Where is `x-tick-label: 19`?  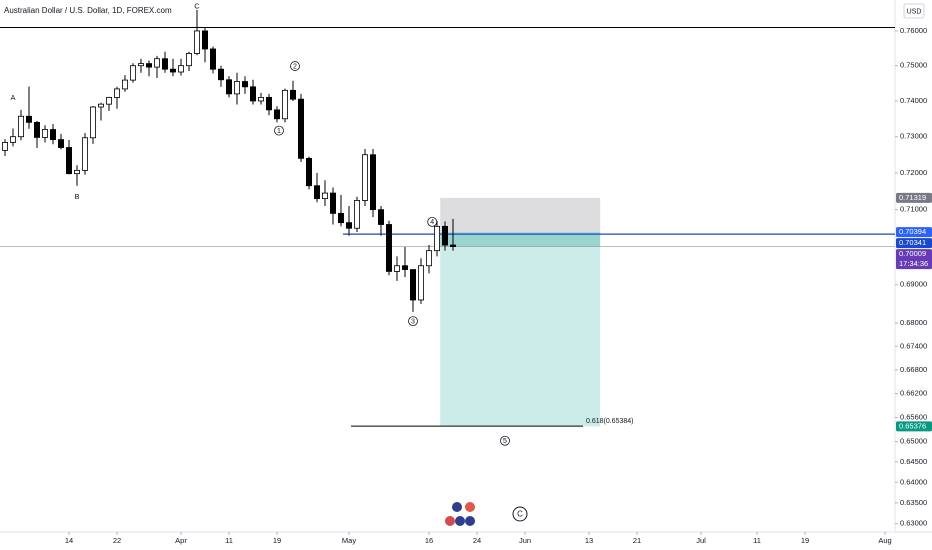 x-tick-label: 19 is located at coordinates (805, 540).